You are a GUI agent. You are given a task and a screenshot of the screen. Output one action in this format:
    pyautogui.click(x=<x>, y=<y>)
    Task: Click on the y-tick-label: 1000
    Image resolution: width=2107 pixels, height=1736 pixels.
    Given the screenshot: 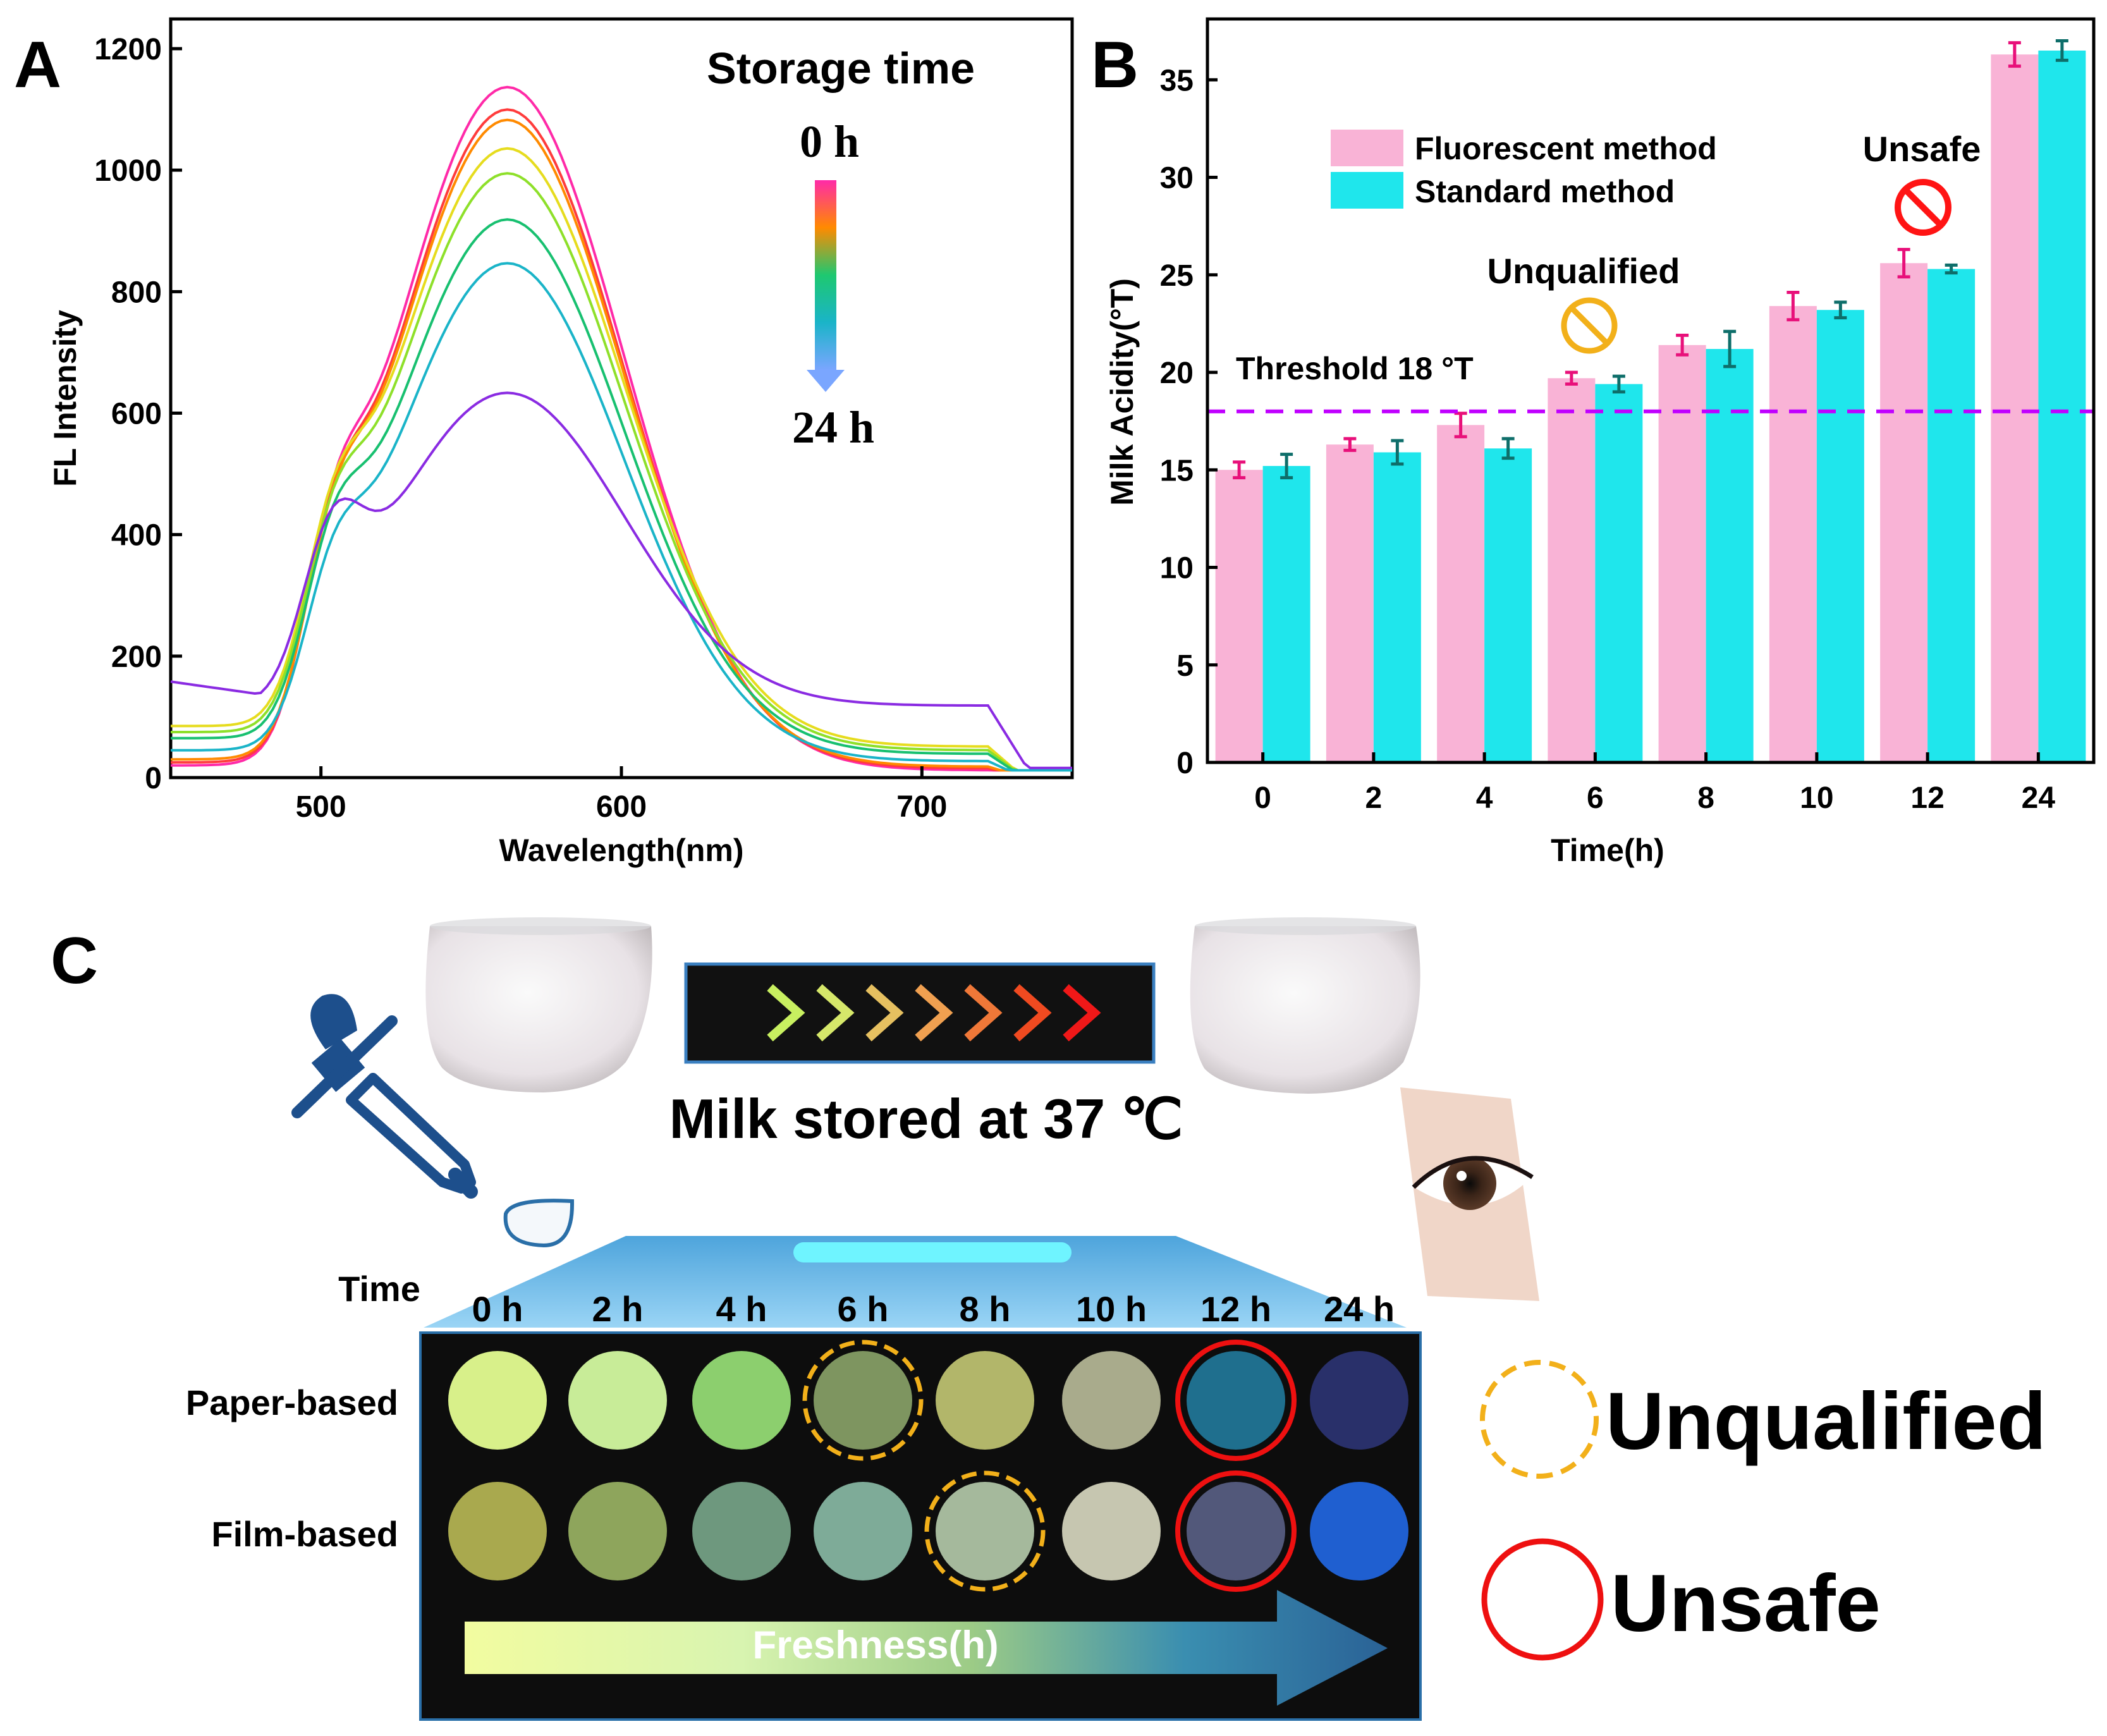 What is the action you would take?
    pyautogui.click(x=128, y=171)
    